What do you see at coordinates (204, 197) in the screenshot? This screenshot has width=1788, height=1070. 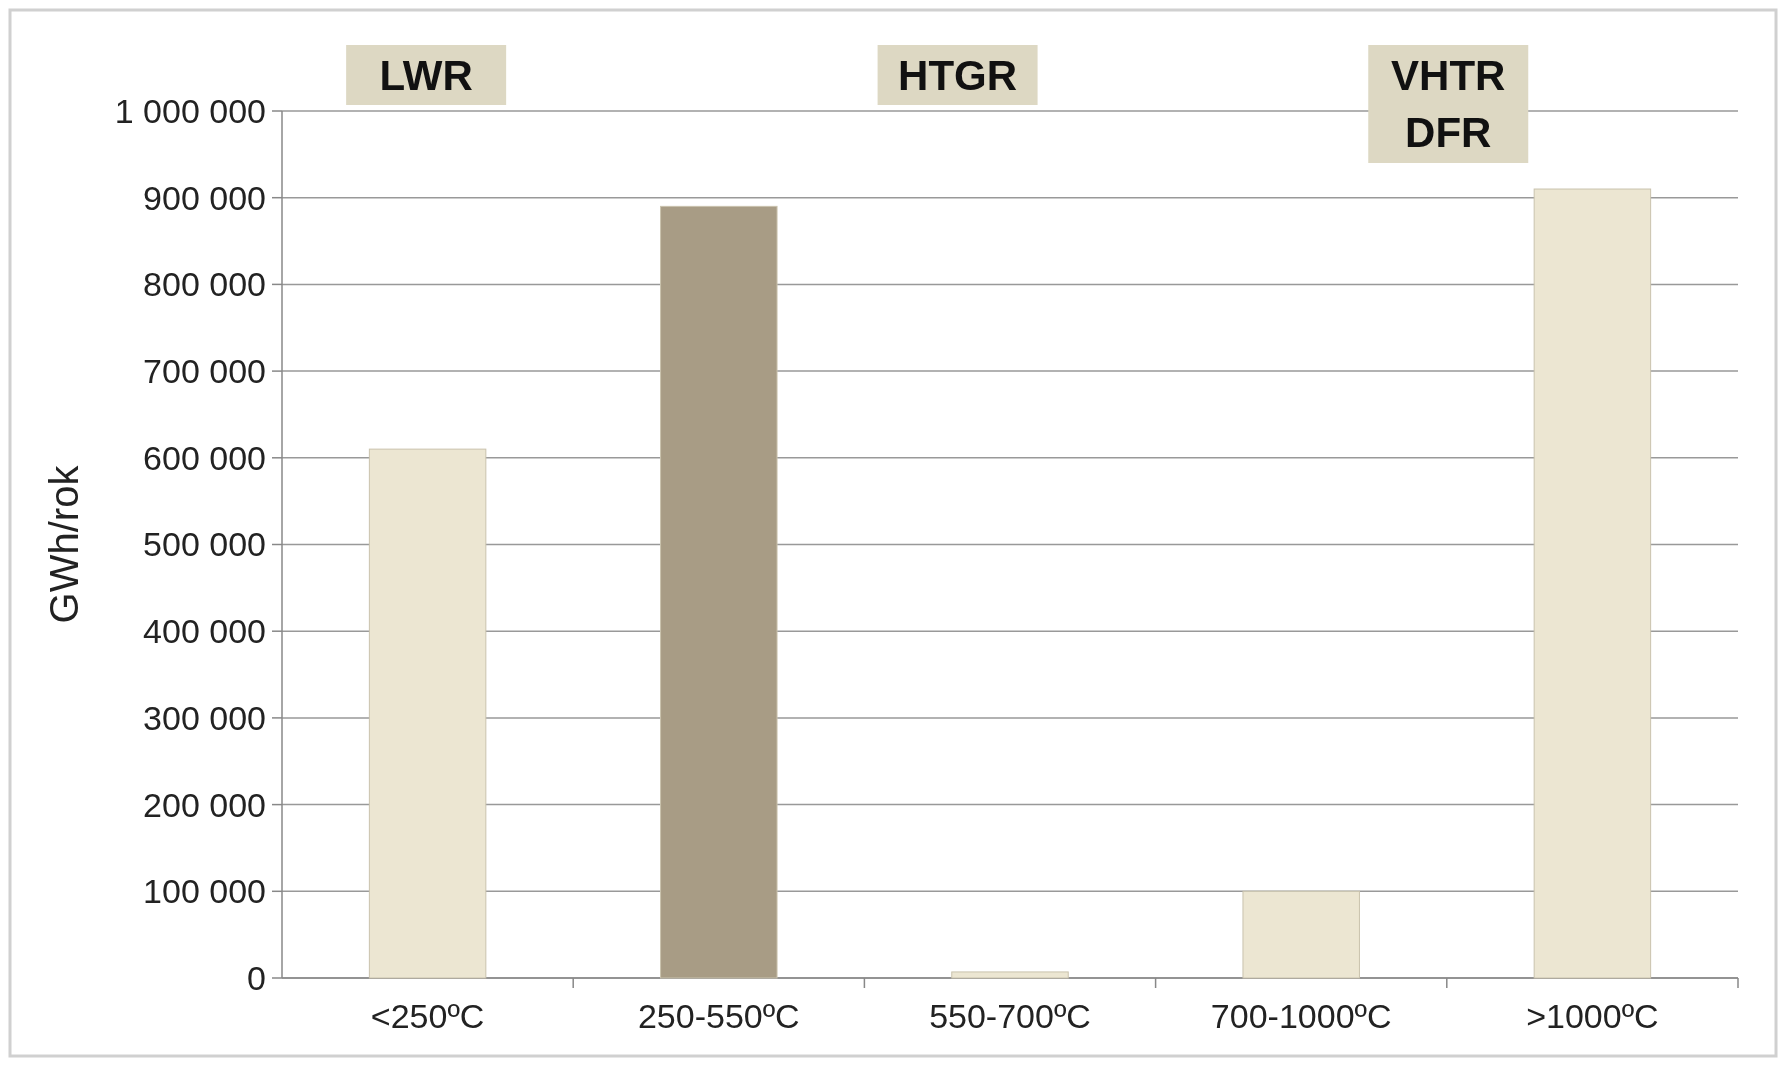 I see `y-tick-label: 900 000` at bounding box center [204, 197].